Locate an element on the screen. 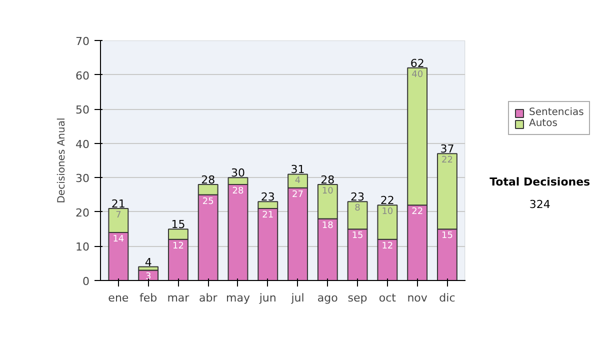 The image size is (600, 340). y-tick-label: 70 is located at coordinates (83, 41).